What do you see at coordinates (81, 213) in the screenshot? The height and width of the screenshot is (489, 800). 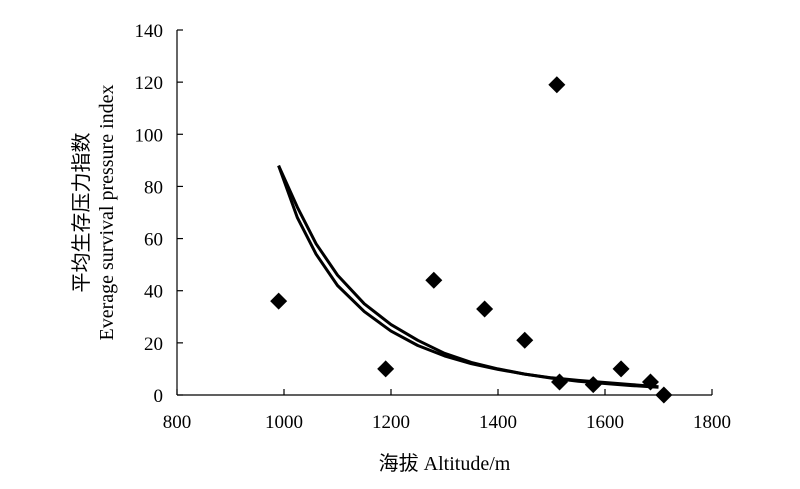 I see `y-axis-title-line-1: 平均生存压力指数` at bounding box center [81, 213].